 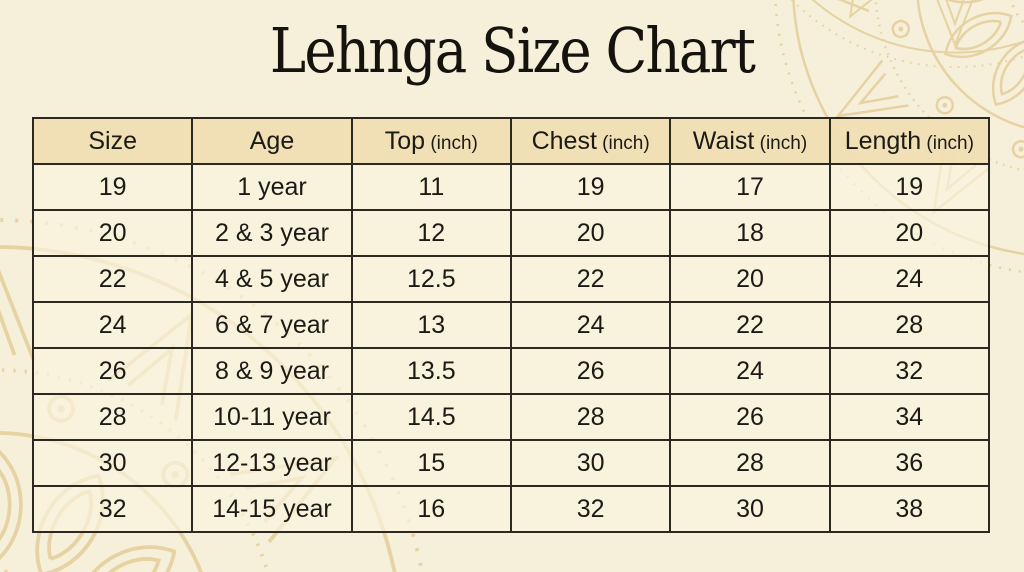 I want to click on column-header: Waist (inch), so click(x=750, y=141).